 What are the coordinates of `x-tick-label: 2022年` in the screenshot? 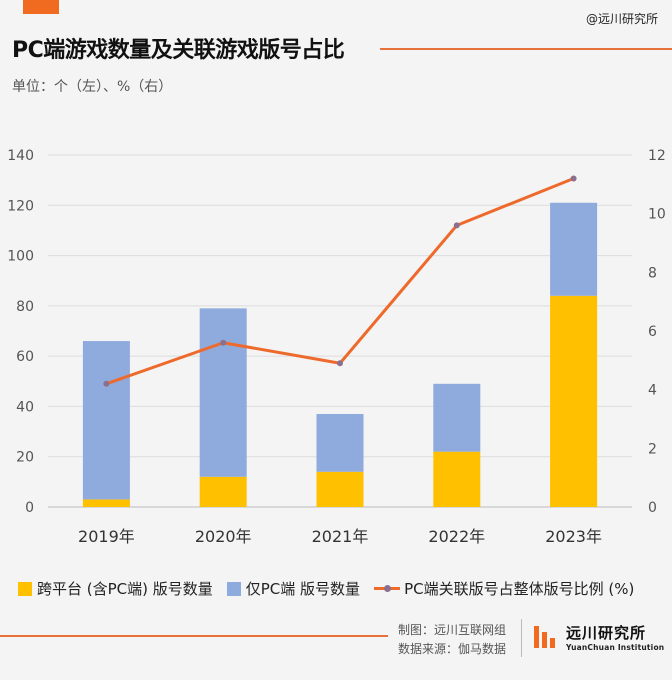 It's located at (456, 536).